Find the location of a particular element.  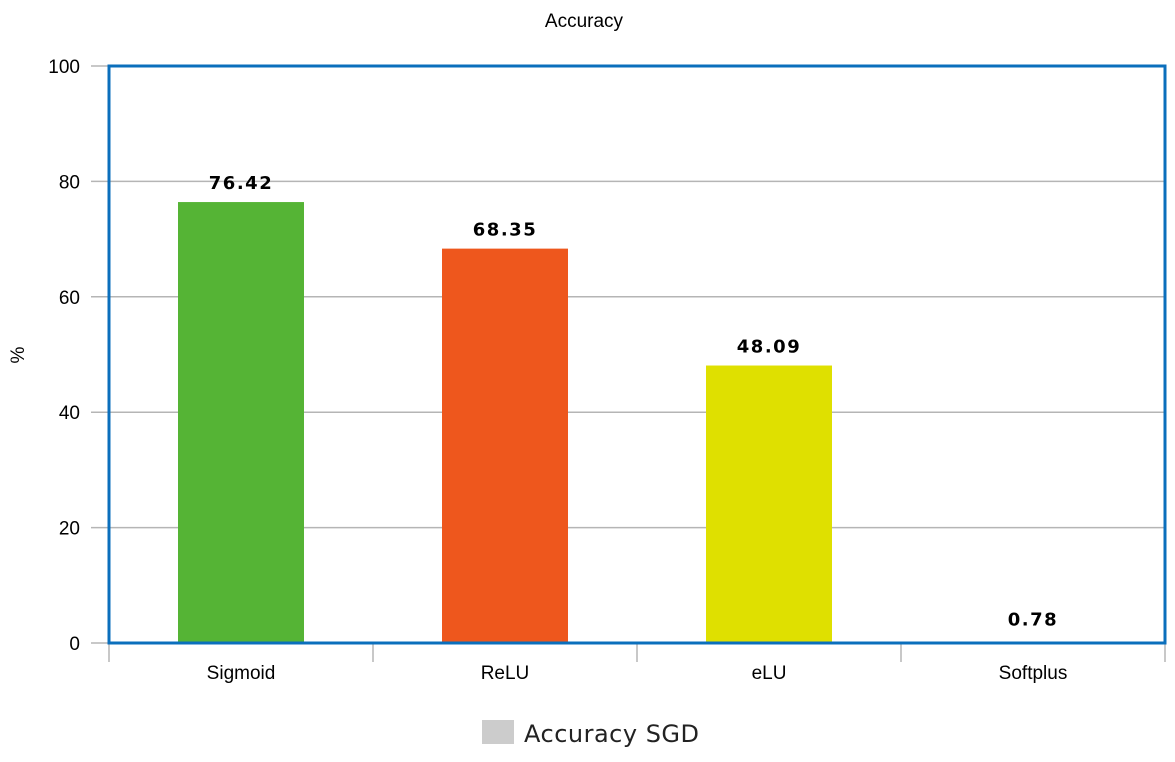

chart-title: Accuracy is located at coordinates (584, 21).